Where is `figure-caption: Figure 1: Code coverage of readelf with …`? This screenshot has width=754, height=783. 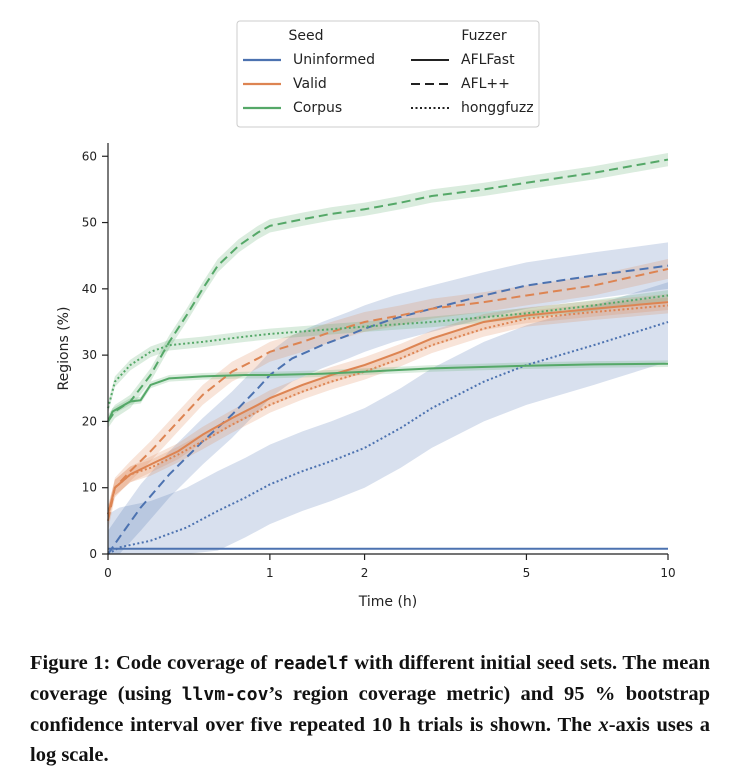 figure-caption: Figure 1: Code coverage of readelf with … is located at coordinates (370, 709).